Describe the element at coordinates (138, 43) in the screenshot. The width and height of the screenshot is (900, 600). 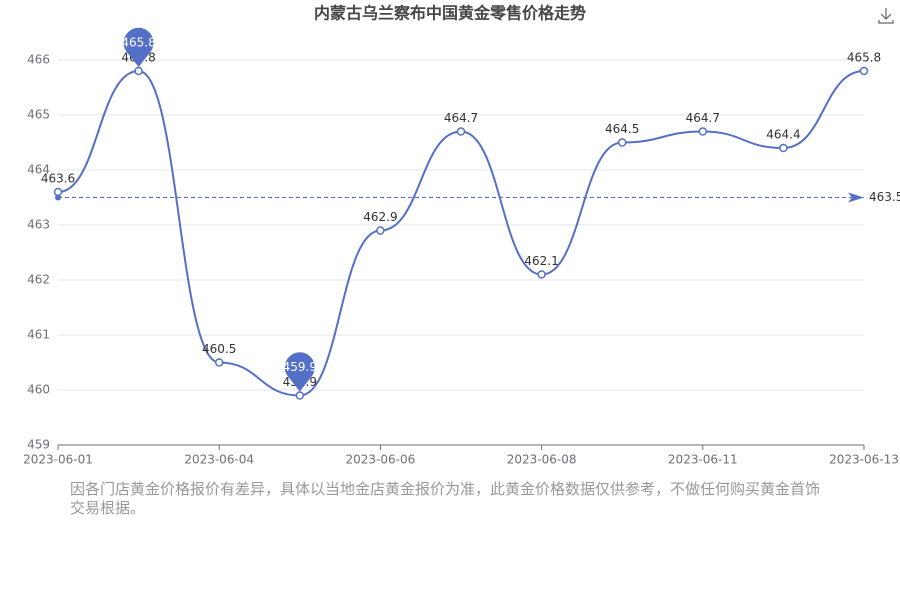
I see `mark-pin-label: 465.8` at that location.